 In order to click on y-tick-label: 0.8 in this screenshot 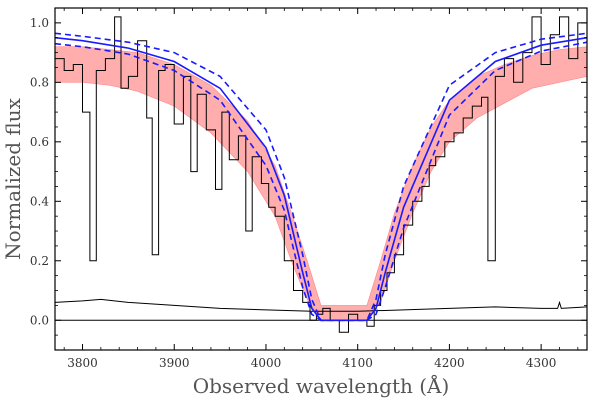, I will do `click(39, 82)`.